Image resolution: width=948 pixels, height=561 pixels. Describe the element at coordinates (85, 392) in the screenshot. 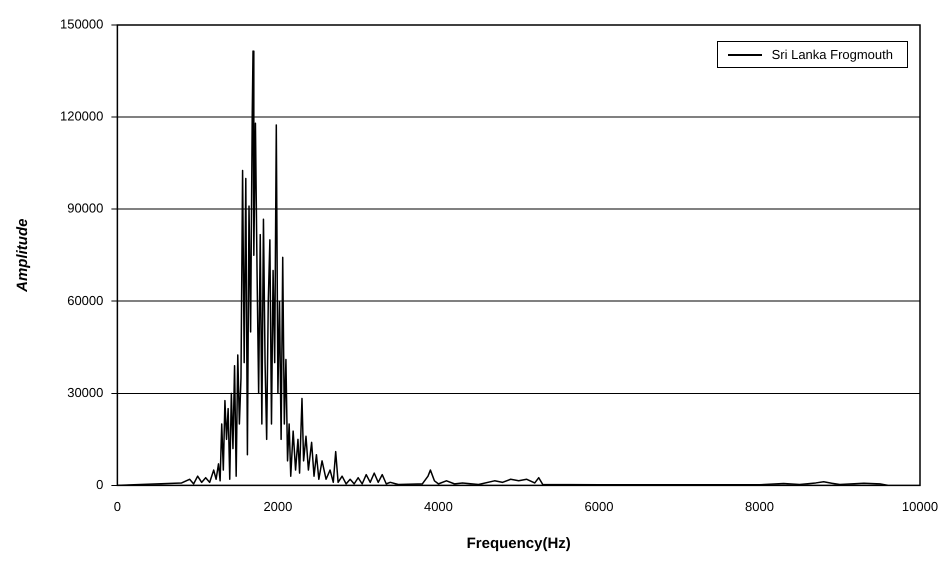

I see `y-tick-label: 30000` at that location.